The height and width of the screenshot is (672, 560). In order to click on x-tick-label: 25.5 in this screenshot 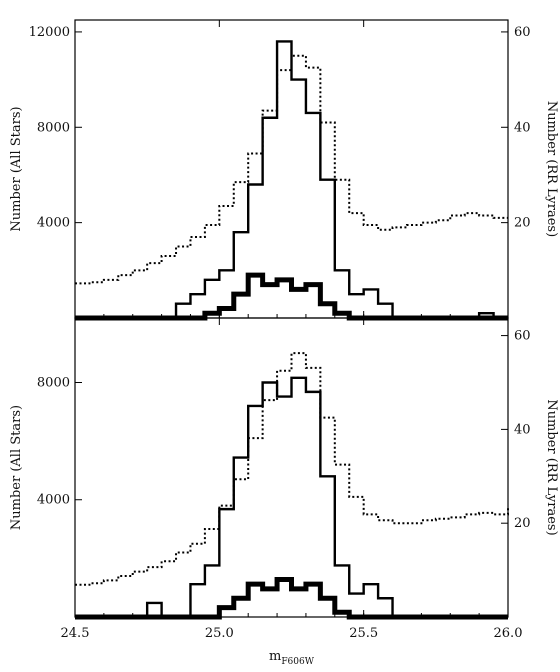, I will do `click(363, 633)`.